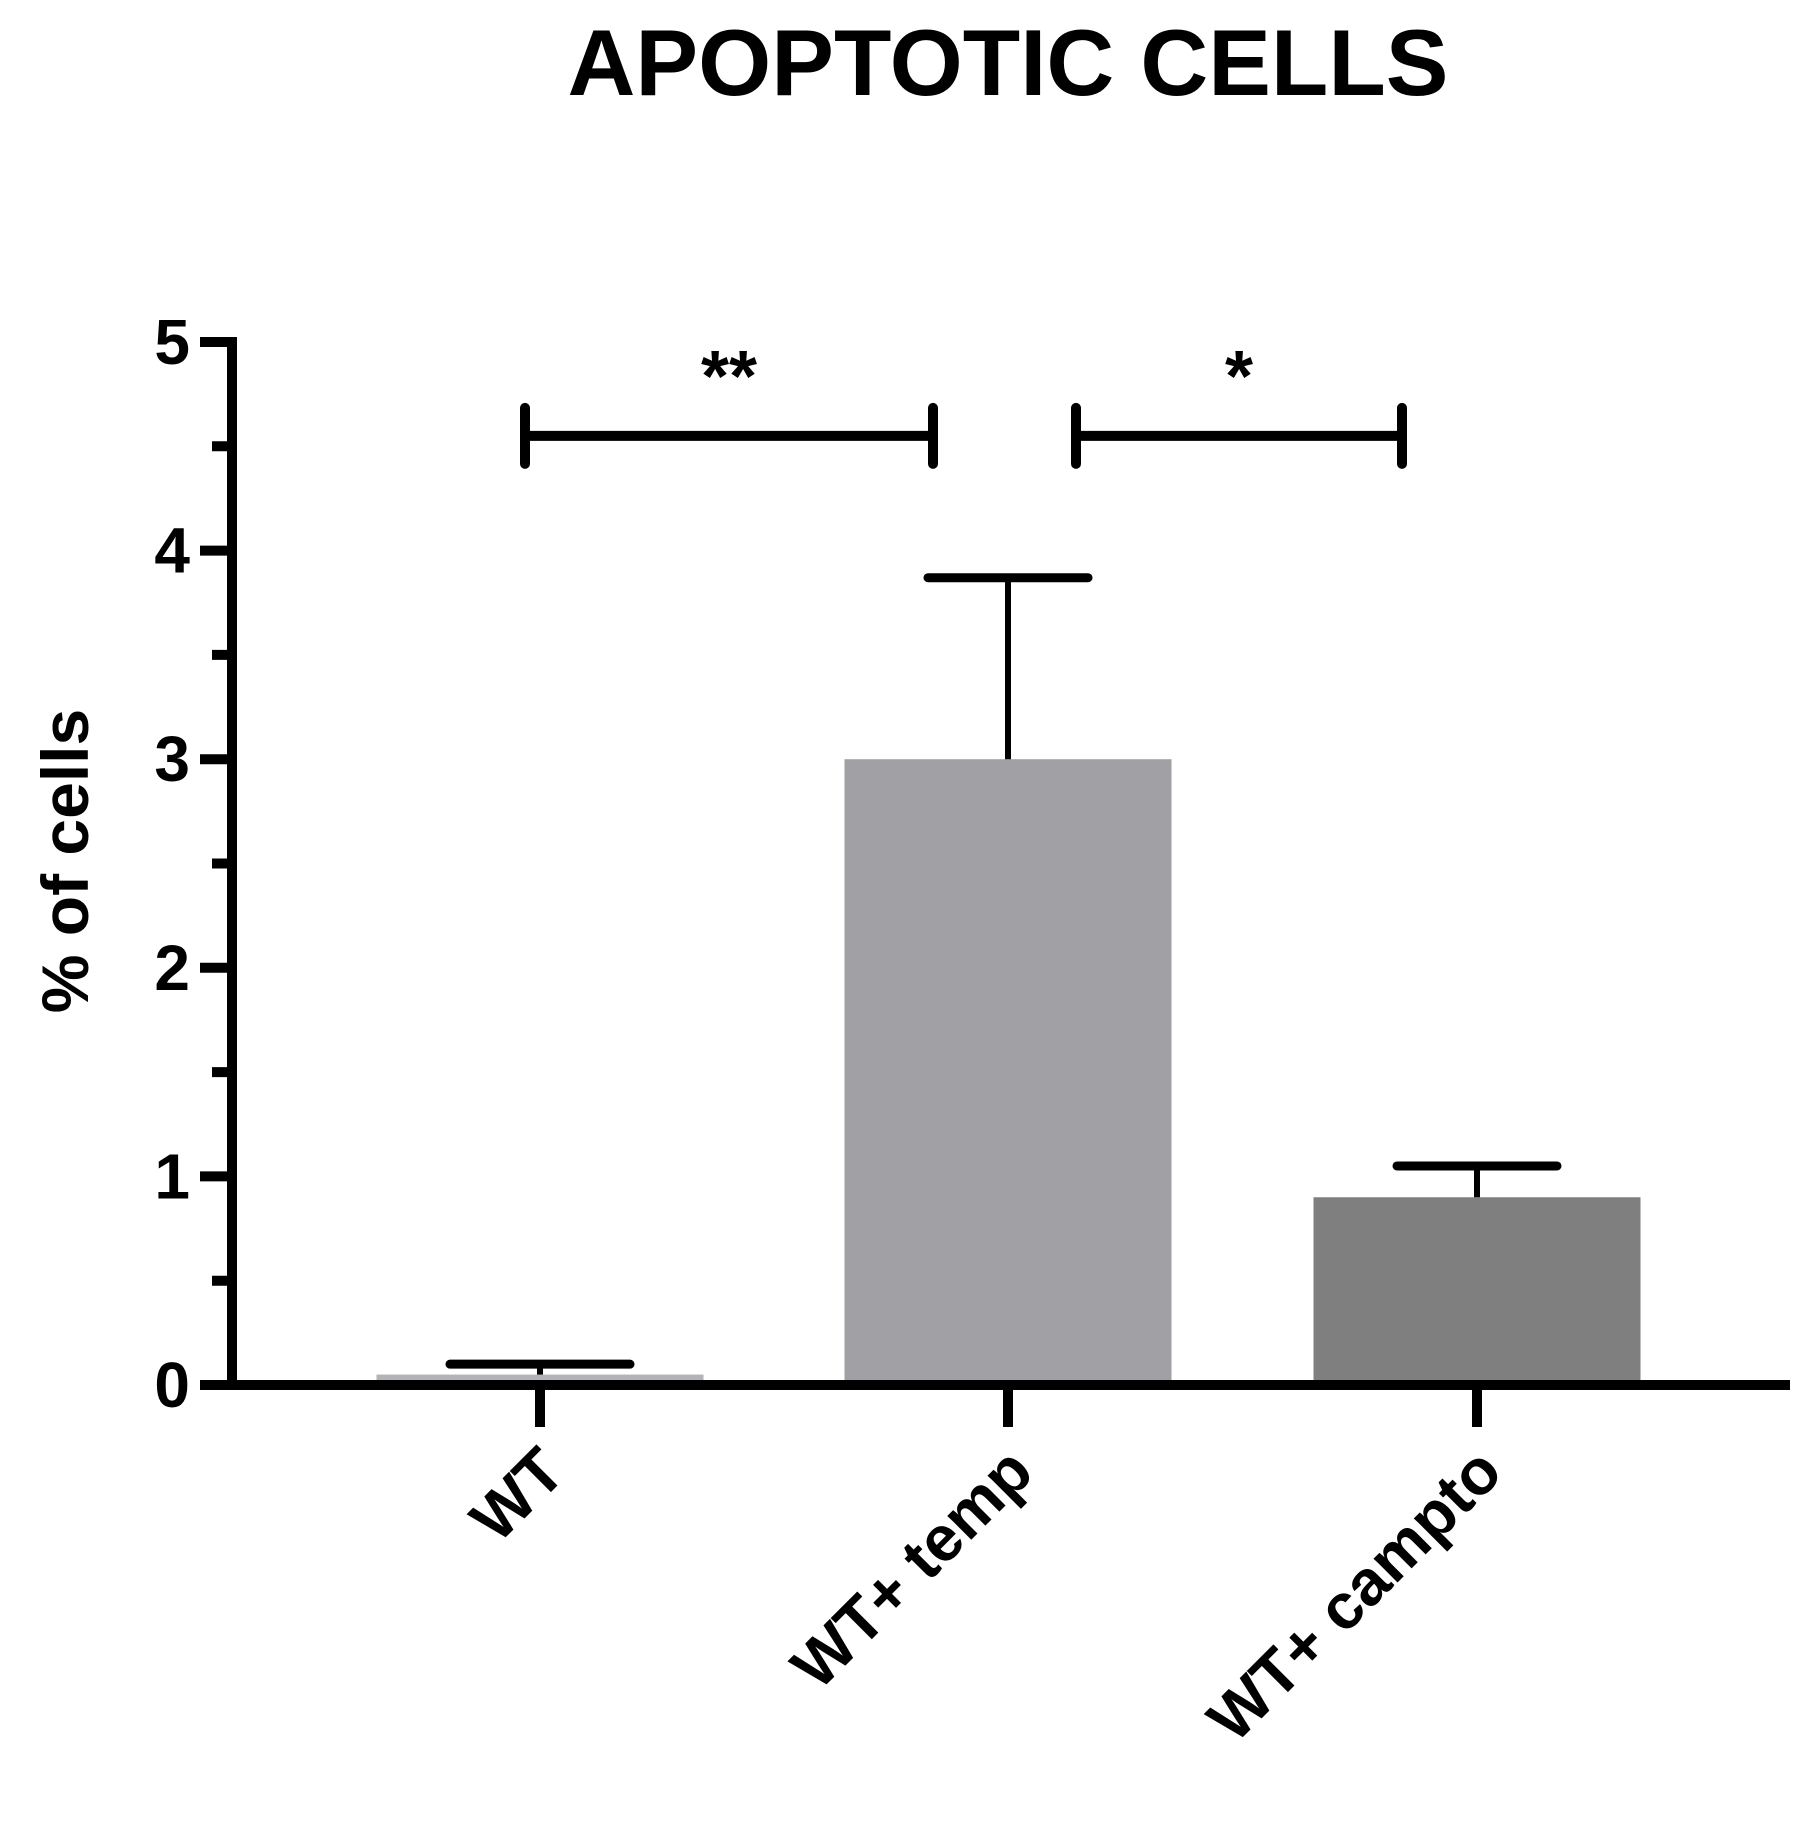 This screenshot has height=1830, width=1813. I want to click on y-tick-label: 5, so click(172, 342).